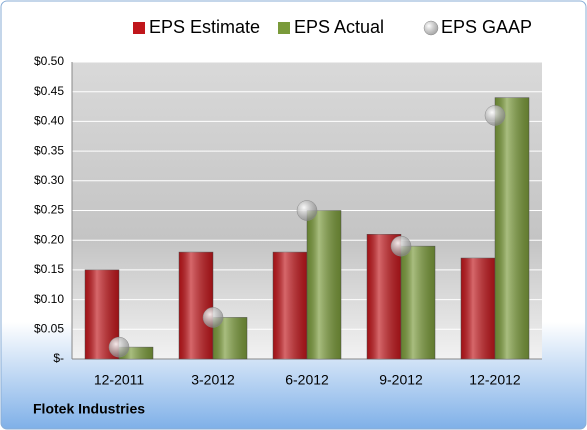 Image resolution: width=587 pixels, height=430 pixels. I want to click on y-tick-label: $0.25, so click(49, 210).